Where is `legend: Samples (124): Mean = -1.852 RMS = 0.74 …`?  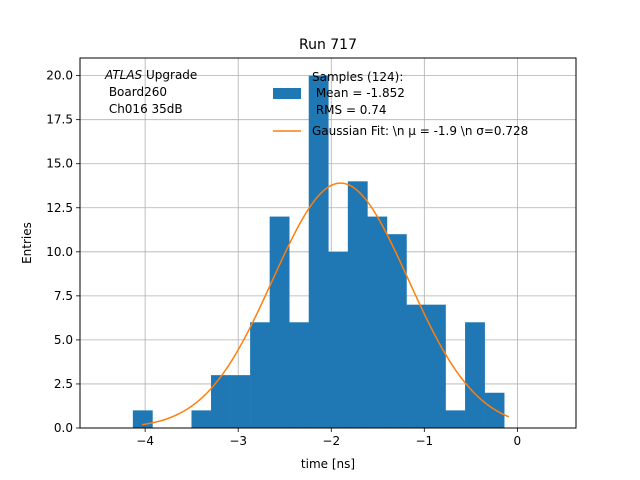 legend: Samples (124): Mean = -1.852 RMS = 0.74 … is located at coordinates (400, 104).